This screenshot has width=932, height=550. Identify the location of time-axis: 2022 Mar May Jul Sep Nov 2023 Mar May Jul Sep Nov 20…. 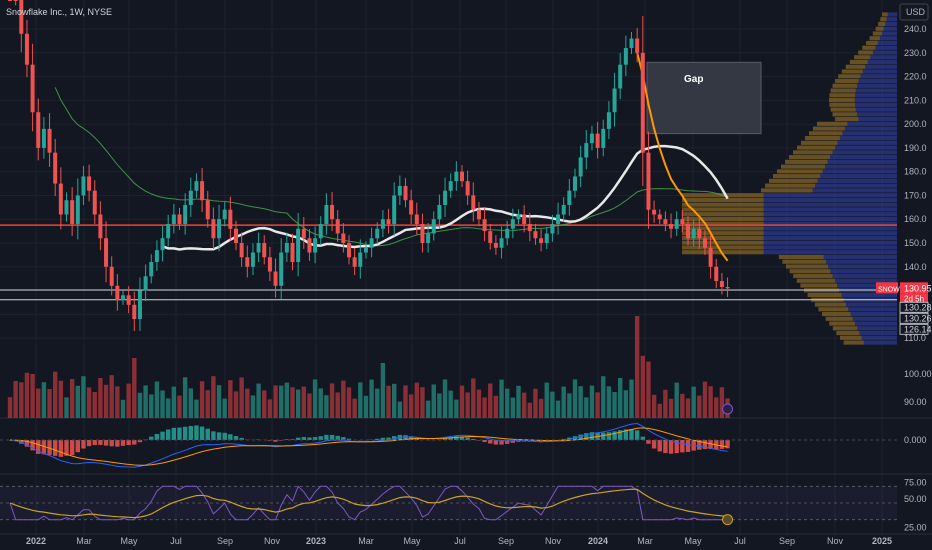
(459, 541).